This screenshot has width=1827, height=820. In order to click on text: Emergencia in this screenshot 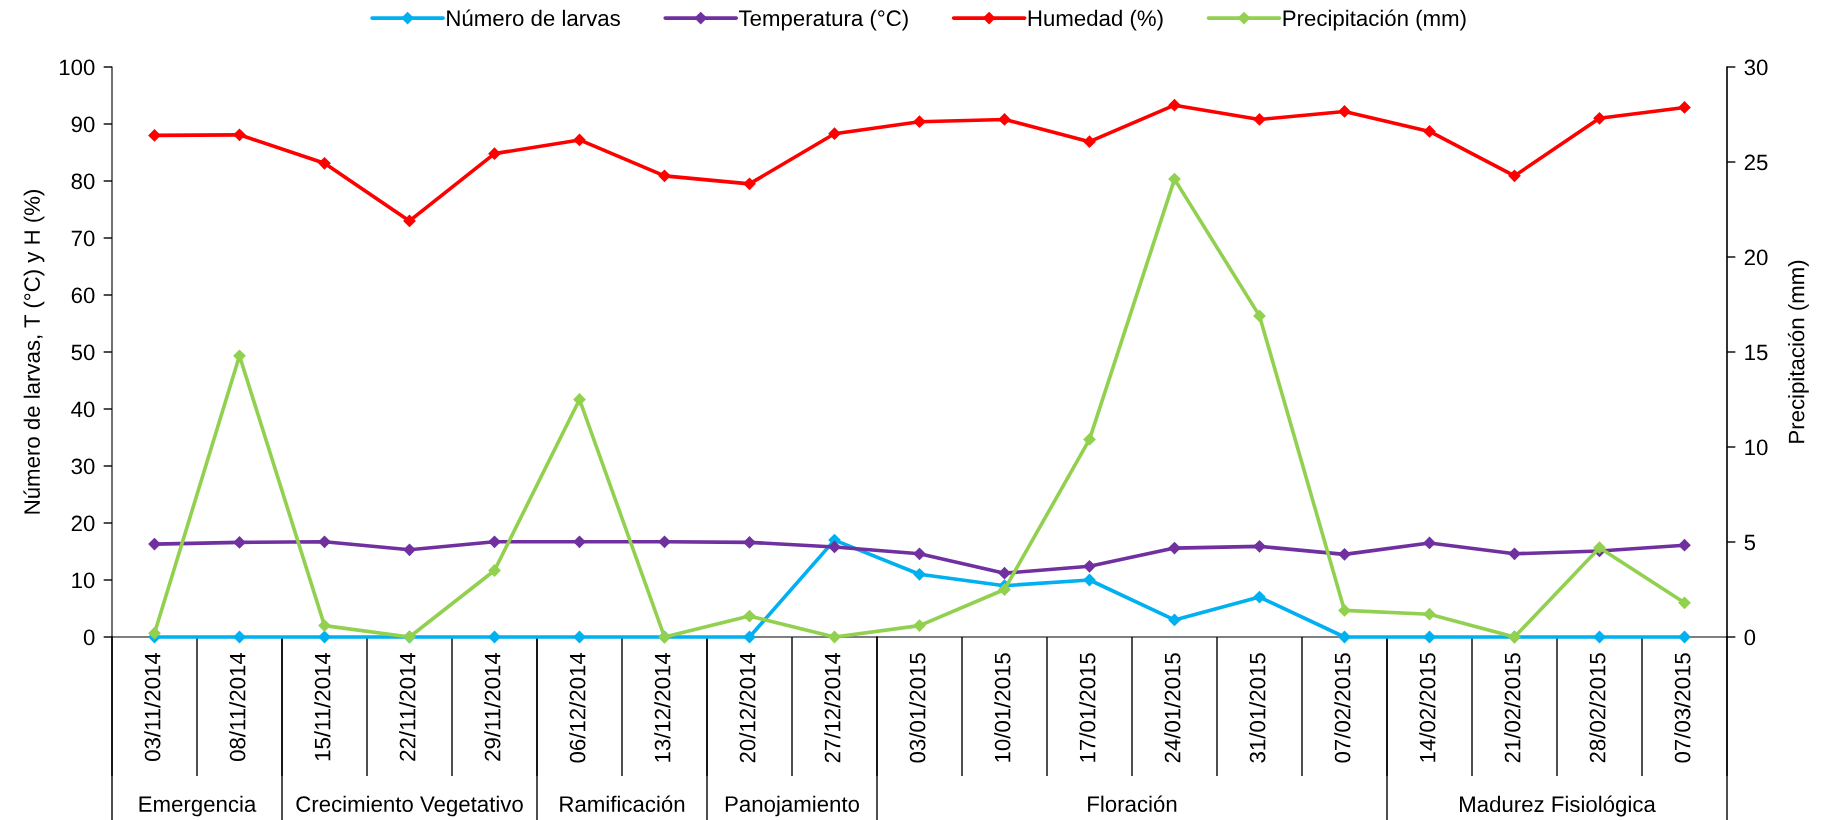, I will do `click(198, 806)`.